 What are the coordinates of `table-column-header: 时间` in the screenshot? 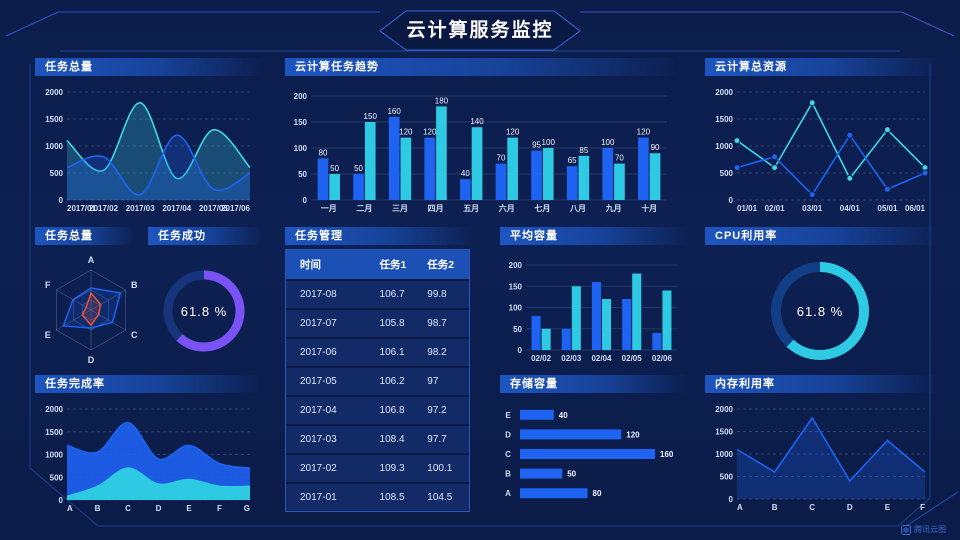 It's located at (330, 265).